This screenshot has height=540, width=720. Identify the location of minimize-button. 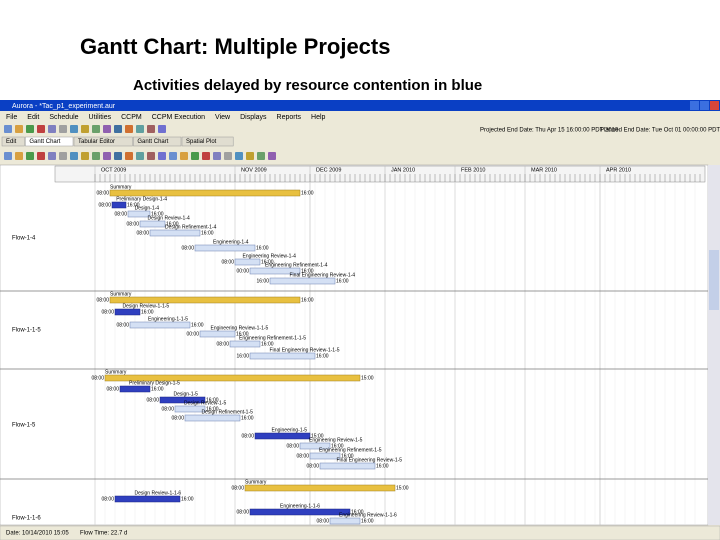
(694, 105).